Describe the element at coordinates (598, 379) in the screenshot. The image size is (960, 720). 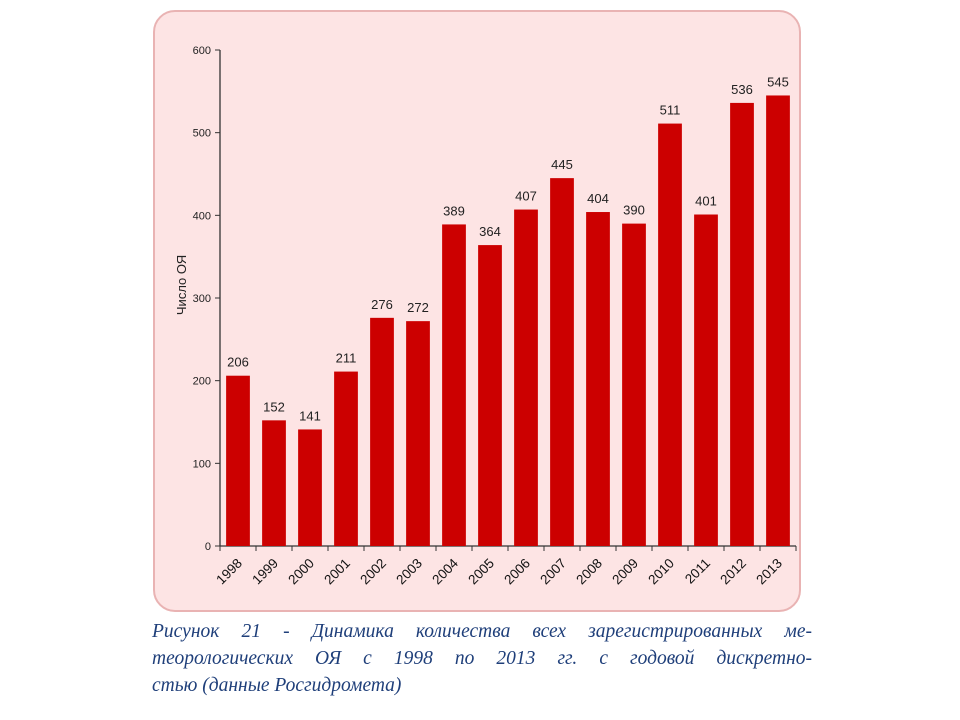
I see `bar-2008` at that location.